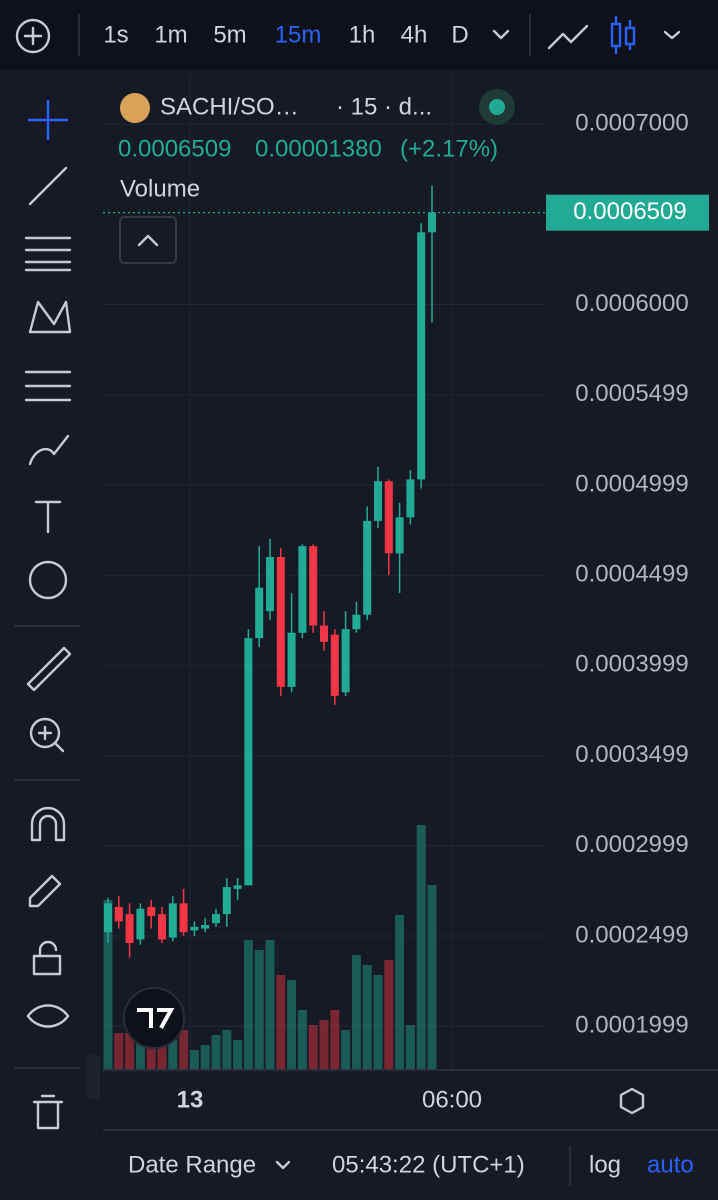 The height and width of the screenshot is (1200, 718). I want to click on date-range: Date Range, so click(192, 1164).